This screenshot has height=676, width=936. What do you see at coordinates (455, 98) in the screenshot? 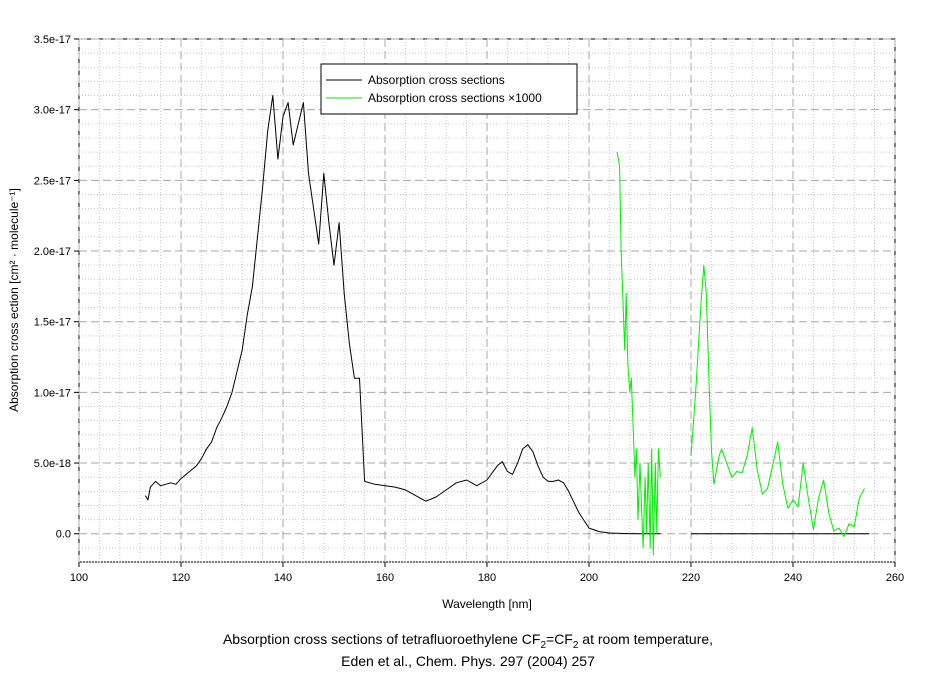
I see `legend-label-1: Absorption cross sections ×1000` at bounding box center [455, 98].